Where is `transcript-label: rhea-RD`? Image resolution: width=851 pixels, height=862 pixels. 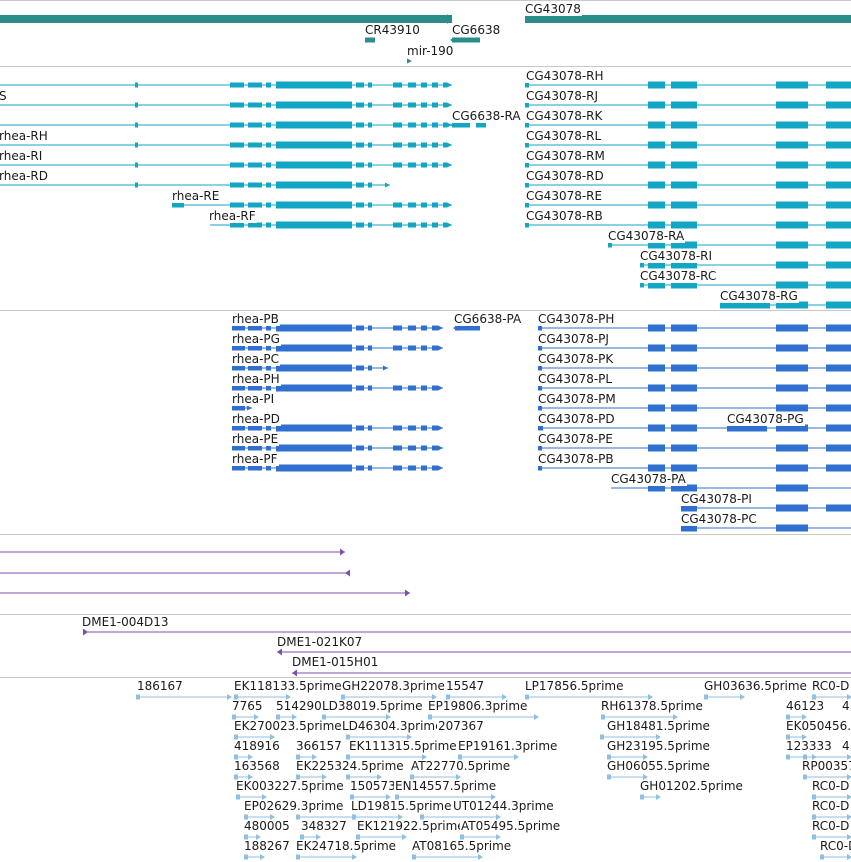
transcript-label: rhea-RD is located at coordinates (24, 176).